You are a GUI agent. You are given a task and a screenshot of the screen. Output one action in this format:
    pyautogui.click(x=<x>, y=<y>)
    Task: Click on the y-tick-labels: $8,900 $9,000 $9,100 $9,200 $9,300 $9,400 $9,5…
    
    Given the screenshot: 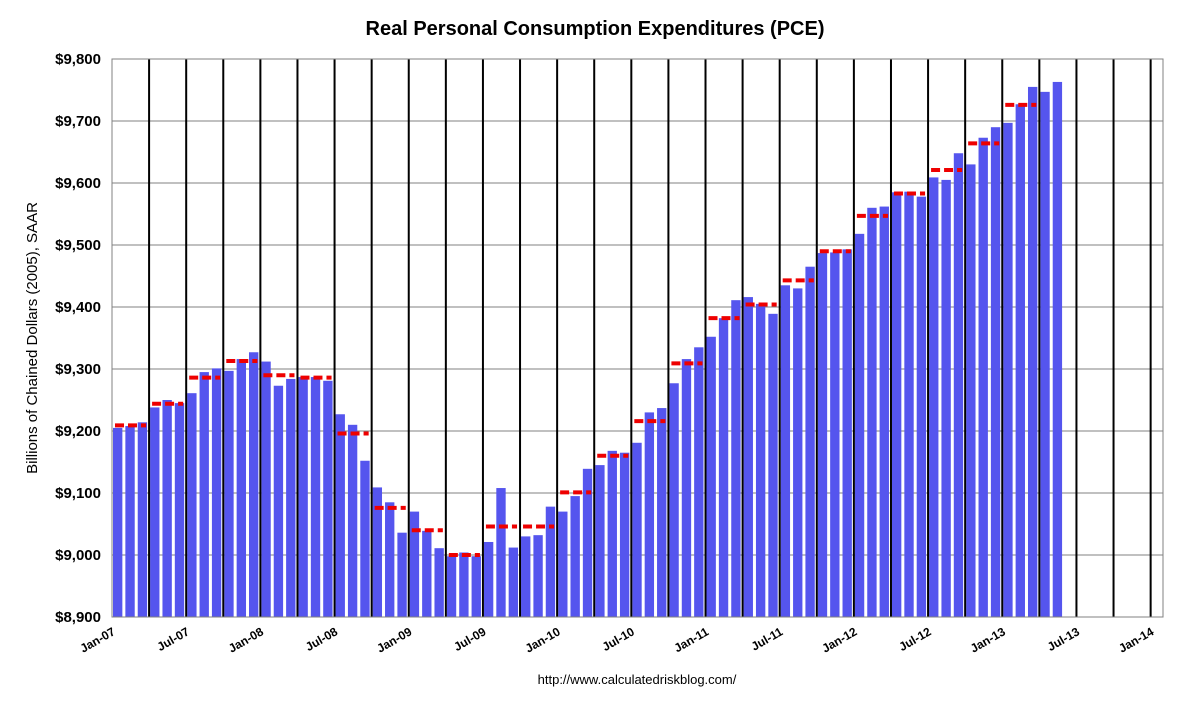 What is the action you would take?
    pyautogui.click(x=78, y=338)
    